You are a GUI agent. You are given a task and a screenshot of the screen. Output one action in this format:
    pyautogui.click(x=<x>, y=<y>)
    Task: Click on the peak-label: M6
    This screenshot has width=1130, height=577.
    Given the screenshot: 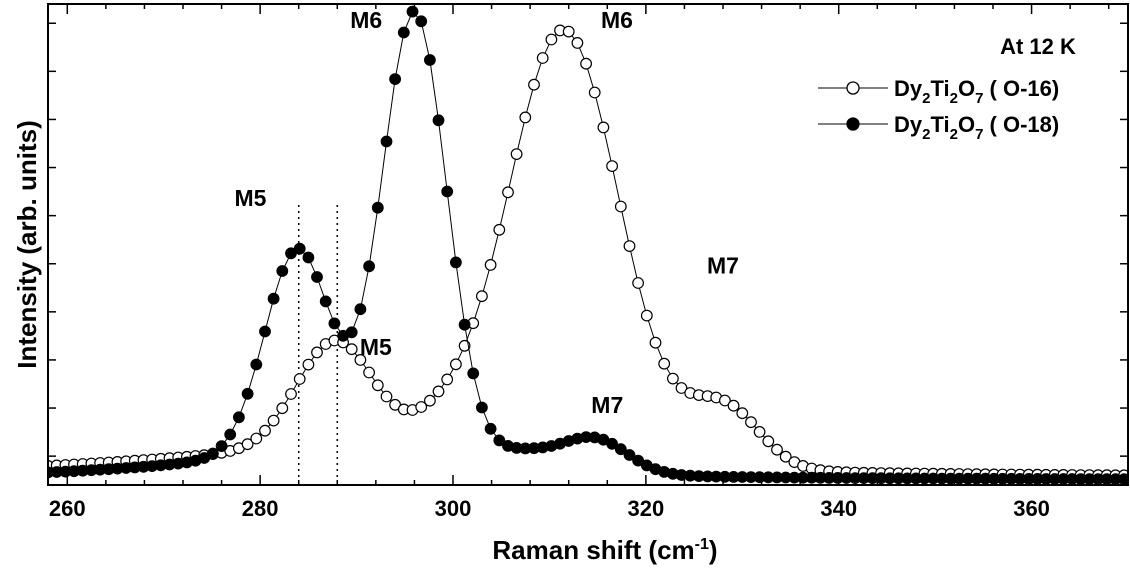 What is the action you would take?
    pyautogui.click(x=366, y=20)
    